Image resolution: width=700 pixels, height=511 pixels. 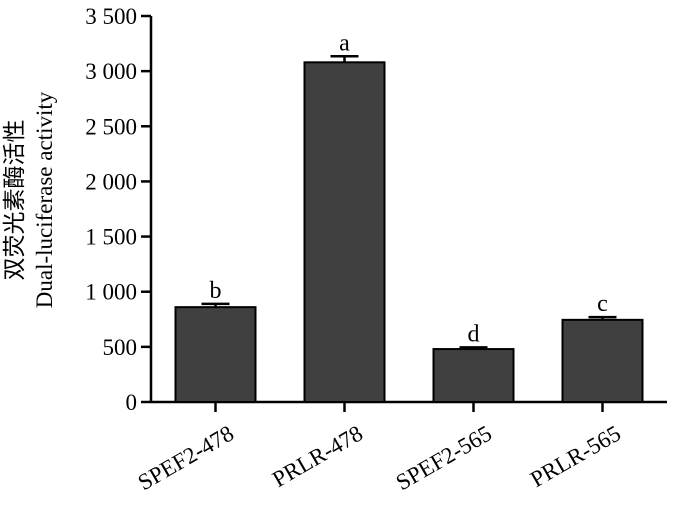 What do you see at coordinates (444, 458) in the screenshot?
I see `x-tick-label: SPEF2-565` at bounding box center [444, 458].